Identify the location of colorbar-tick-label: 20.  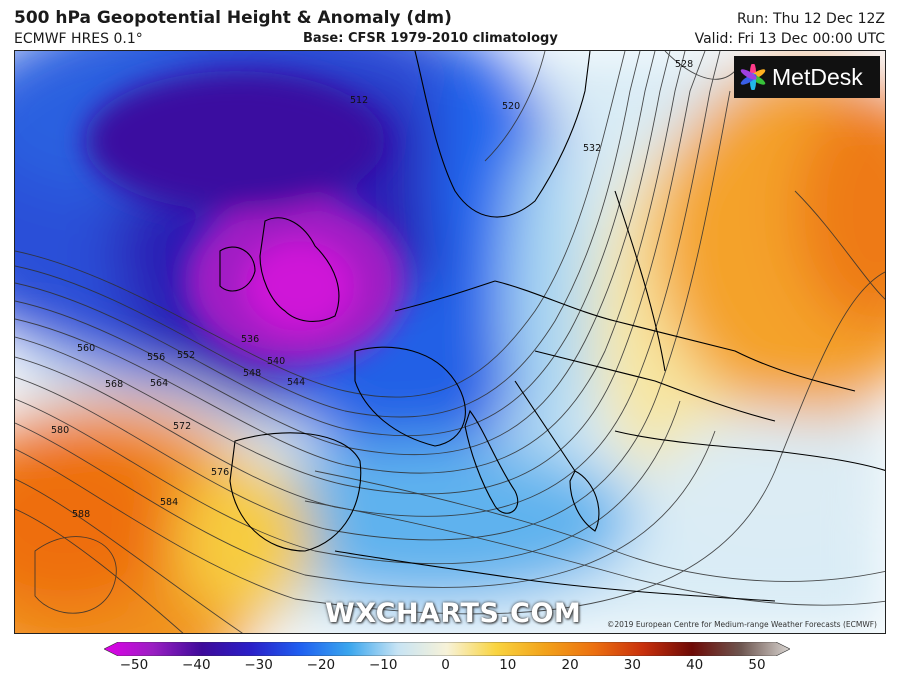
(570, 665).